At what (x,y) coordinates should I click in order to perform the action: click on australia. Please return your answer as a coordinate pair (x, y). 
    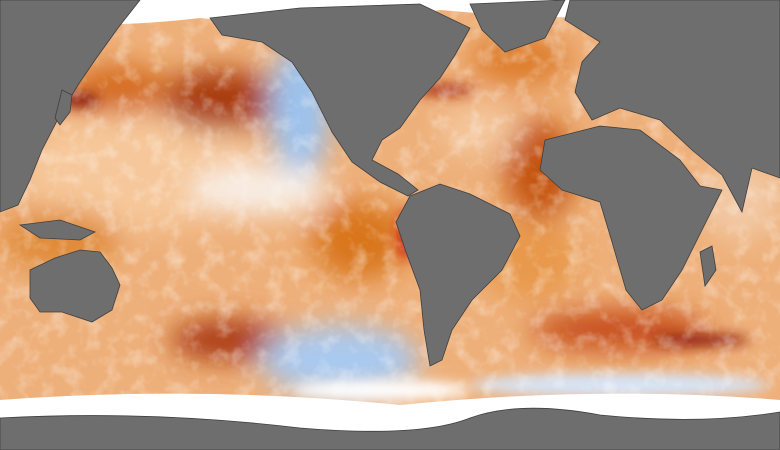
    Looking at the image, I should click on (75, 286).